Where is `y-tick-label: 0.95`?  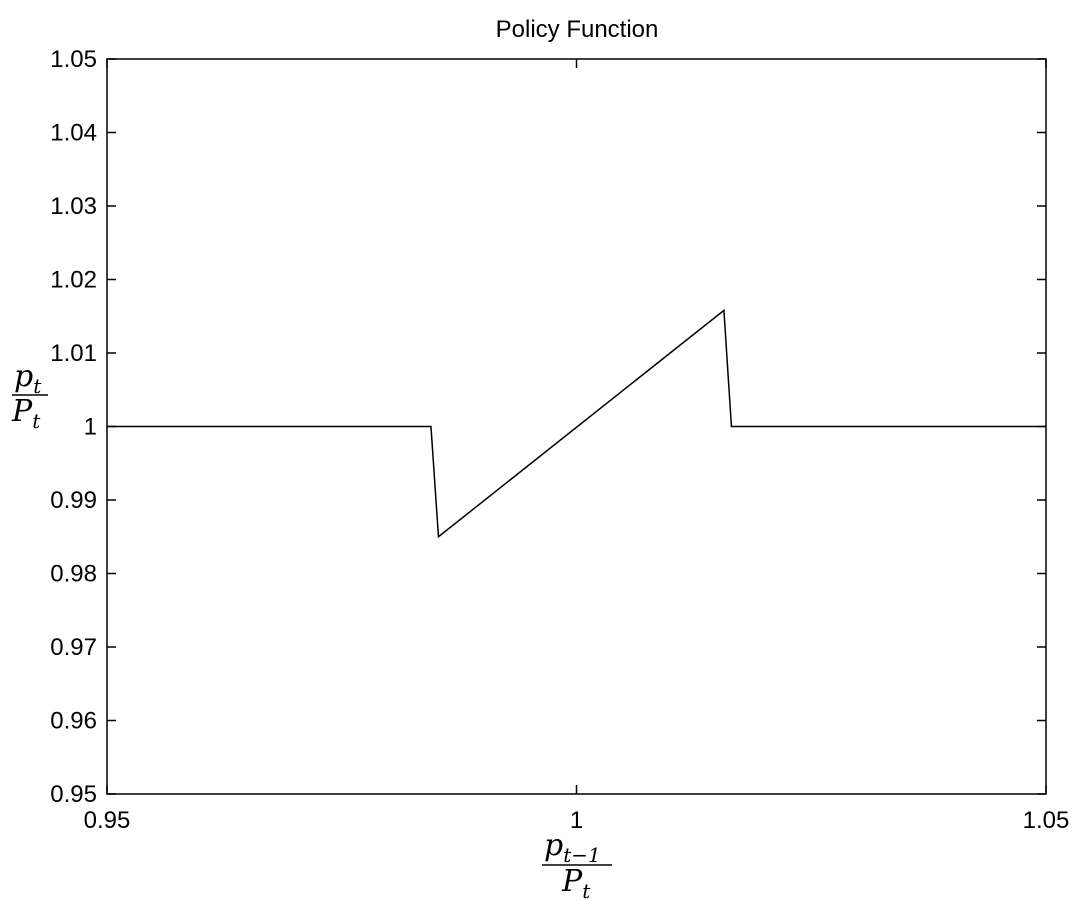 y-tick-label: 0.95 is located at coordinates (73, 794).